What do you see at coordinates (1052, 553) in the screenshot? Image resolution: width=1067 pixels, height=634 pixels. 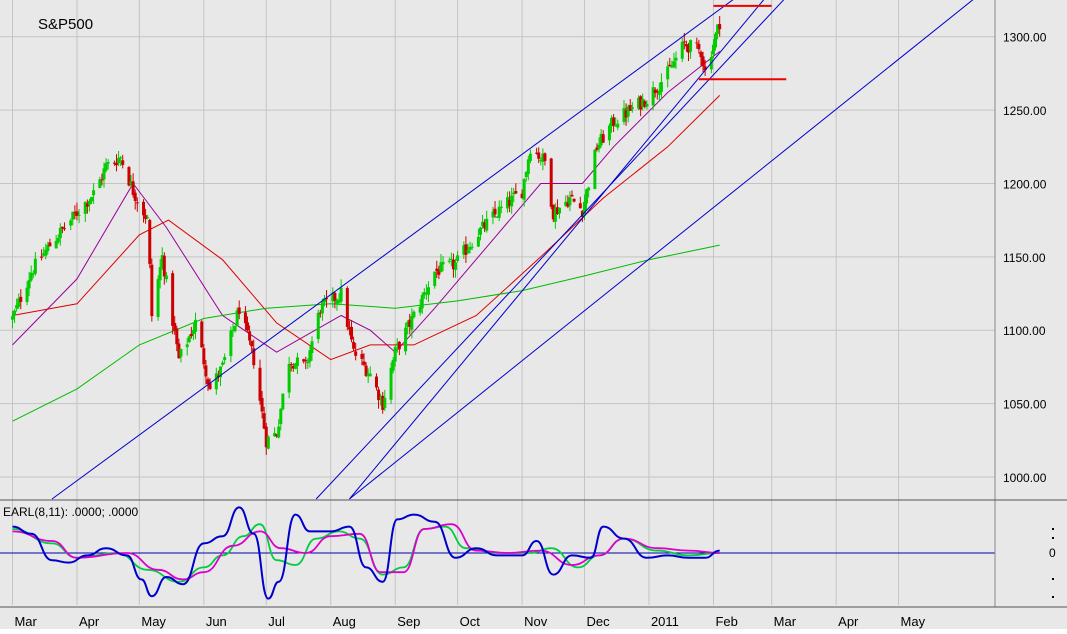 I see `oscillator-zero-label: 0` at bounding box center [1052, 553].